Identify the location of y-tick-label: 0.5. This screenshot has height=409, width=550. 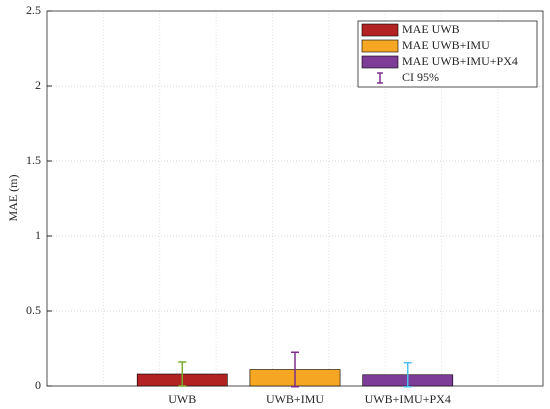
(33, 310).